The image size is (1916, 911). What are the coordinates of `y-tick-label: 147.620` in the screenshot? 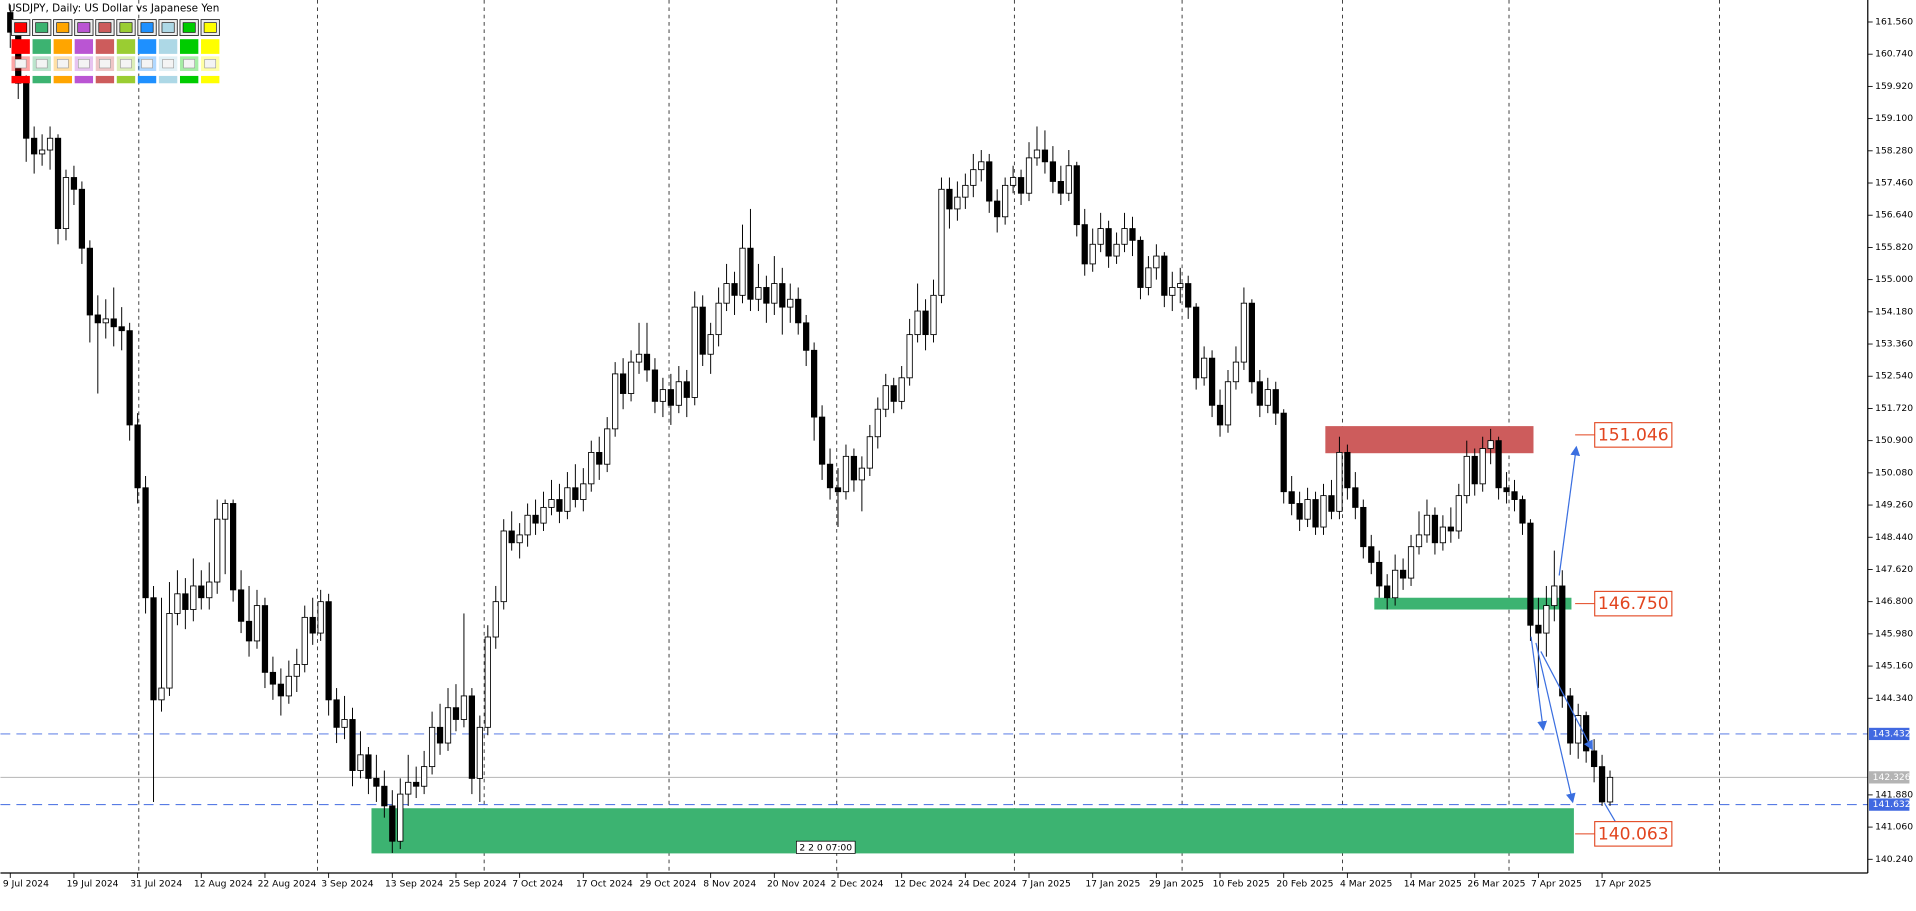 It's located at (1894, 569).